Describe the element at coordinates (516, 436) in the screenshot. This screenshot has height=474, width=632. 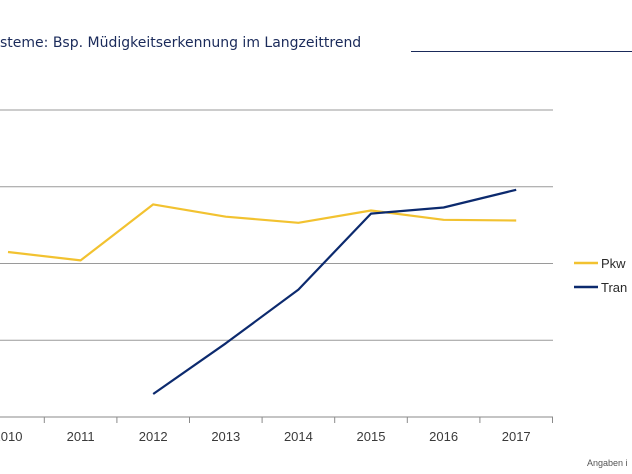
I see `x-tick-label: 2017` at that location.